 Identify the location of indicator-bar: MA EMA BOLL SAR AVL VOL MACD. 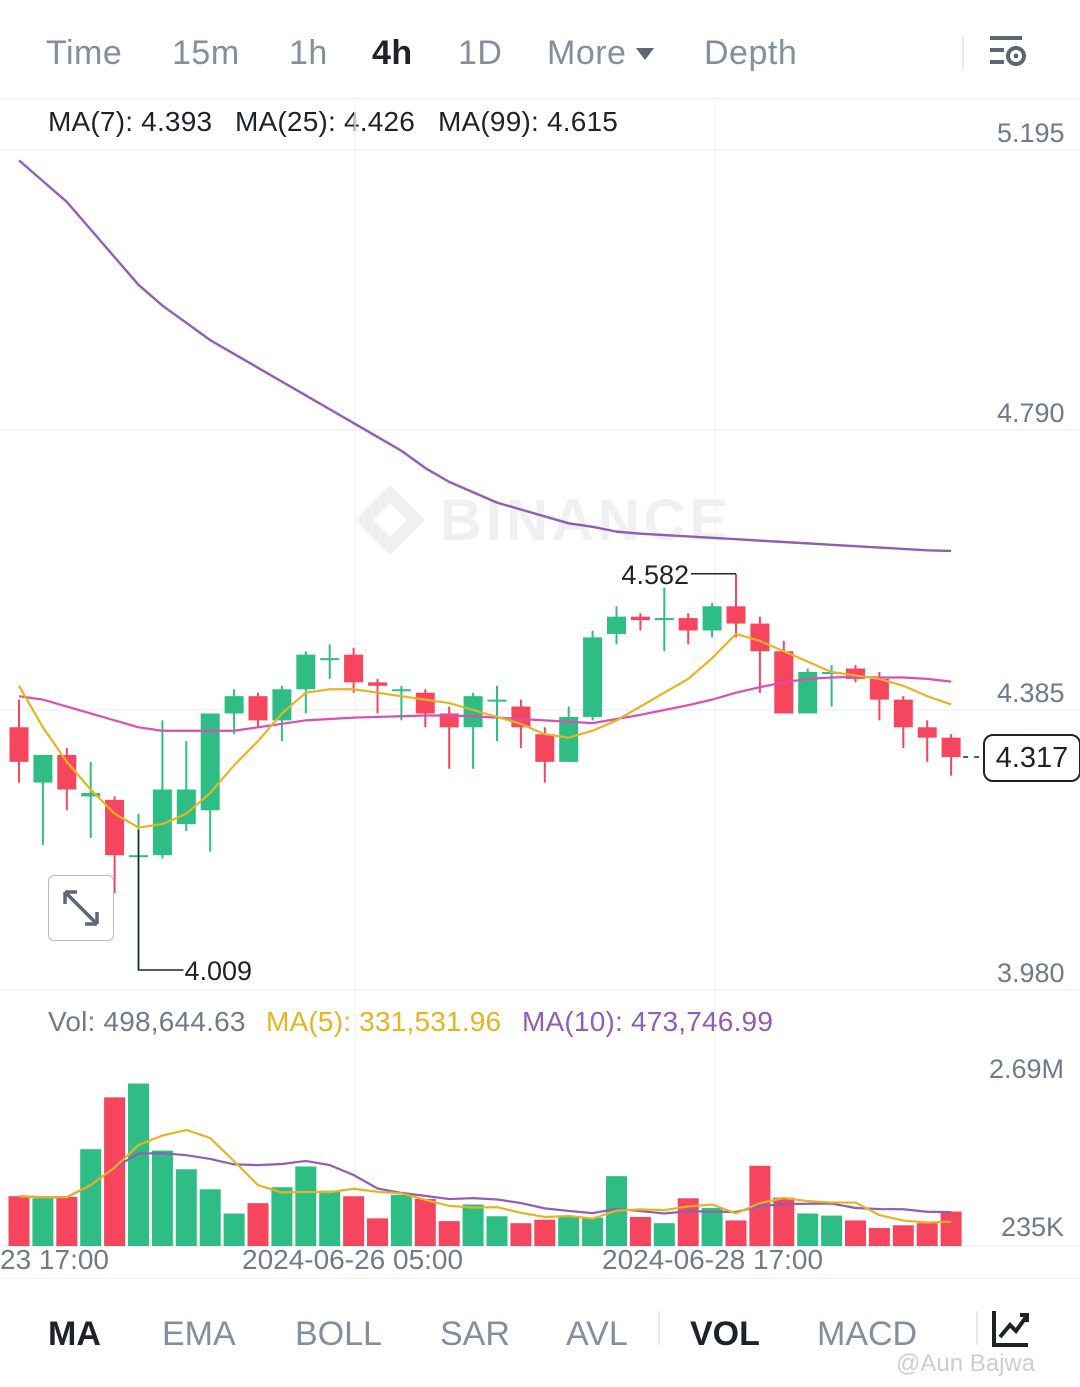
(540, 1332).